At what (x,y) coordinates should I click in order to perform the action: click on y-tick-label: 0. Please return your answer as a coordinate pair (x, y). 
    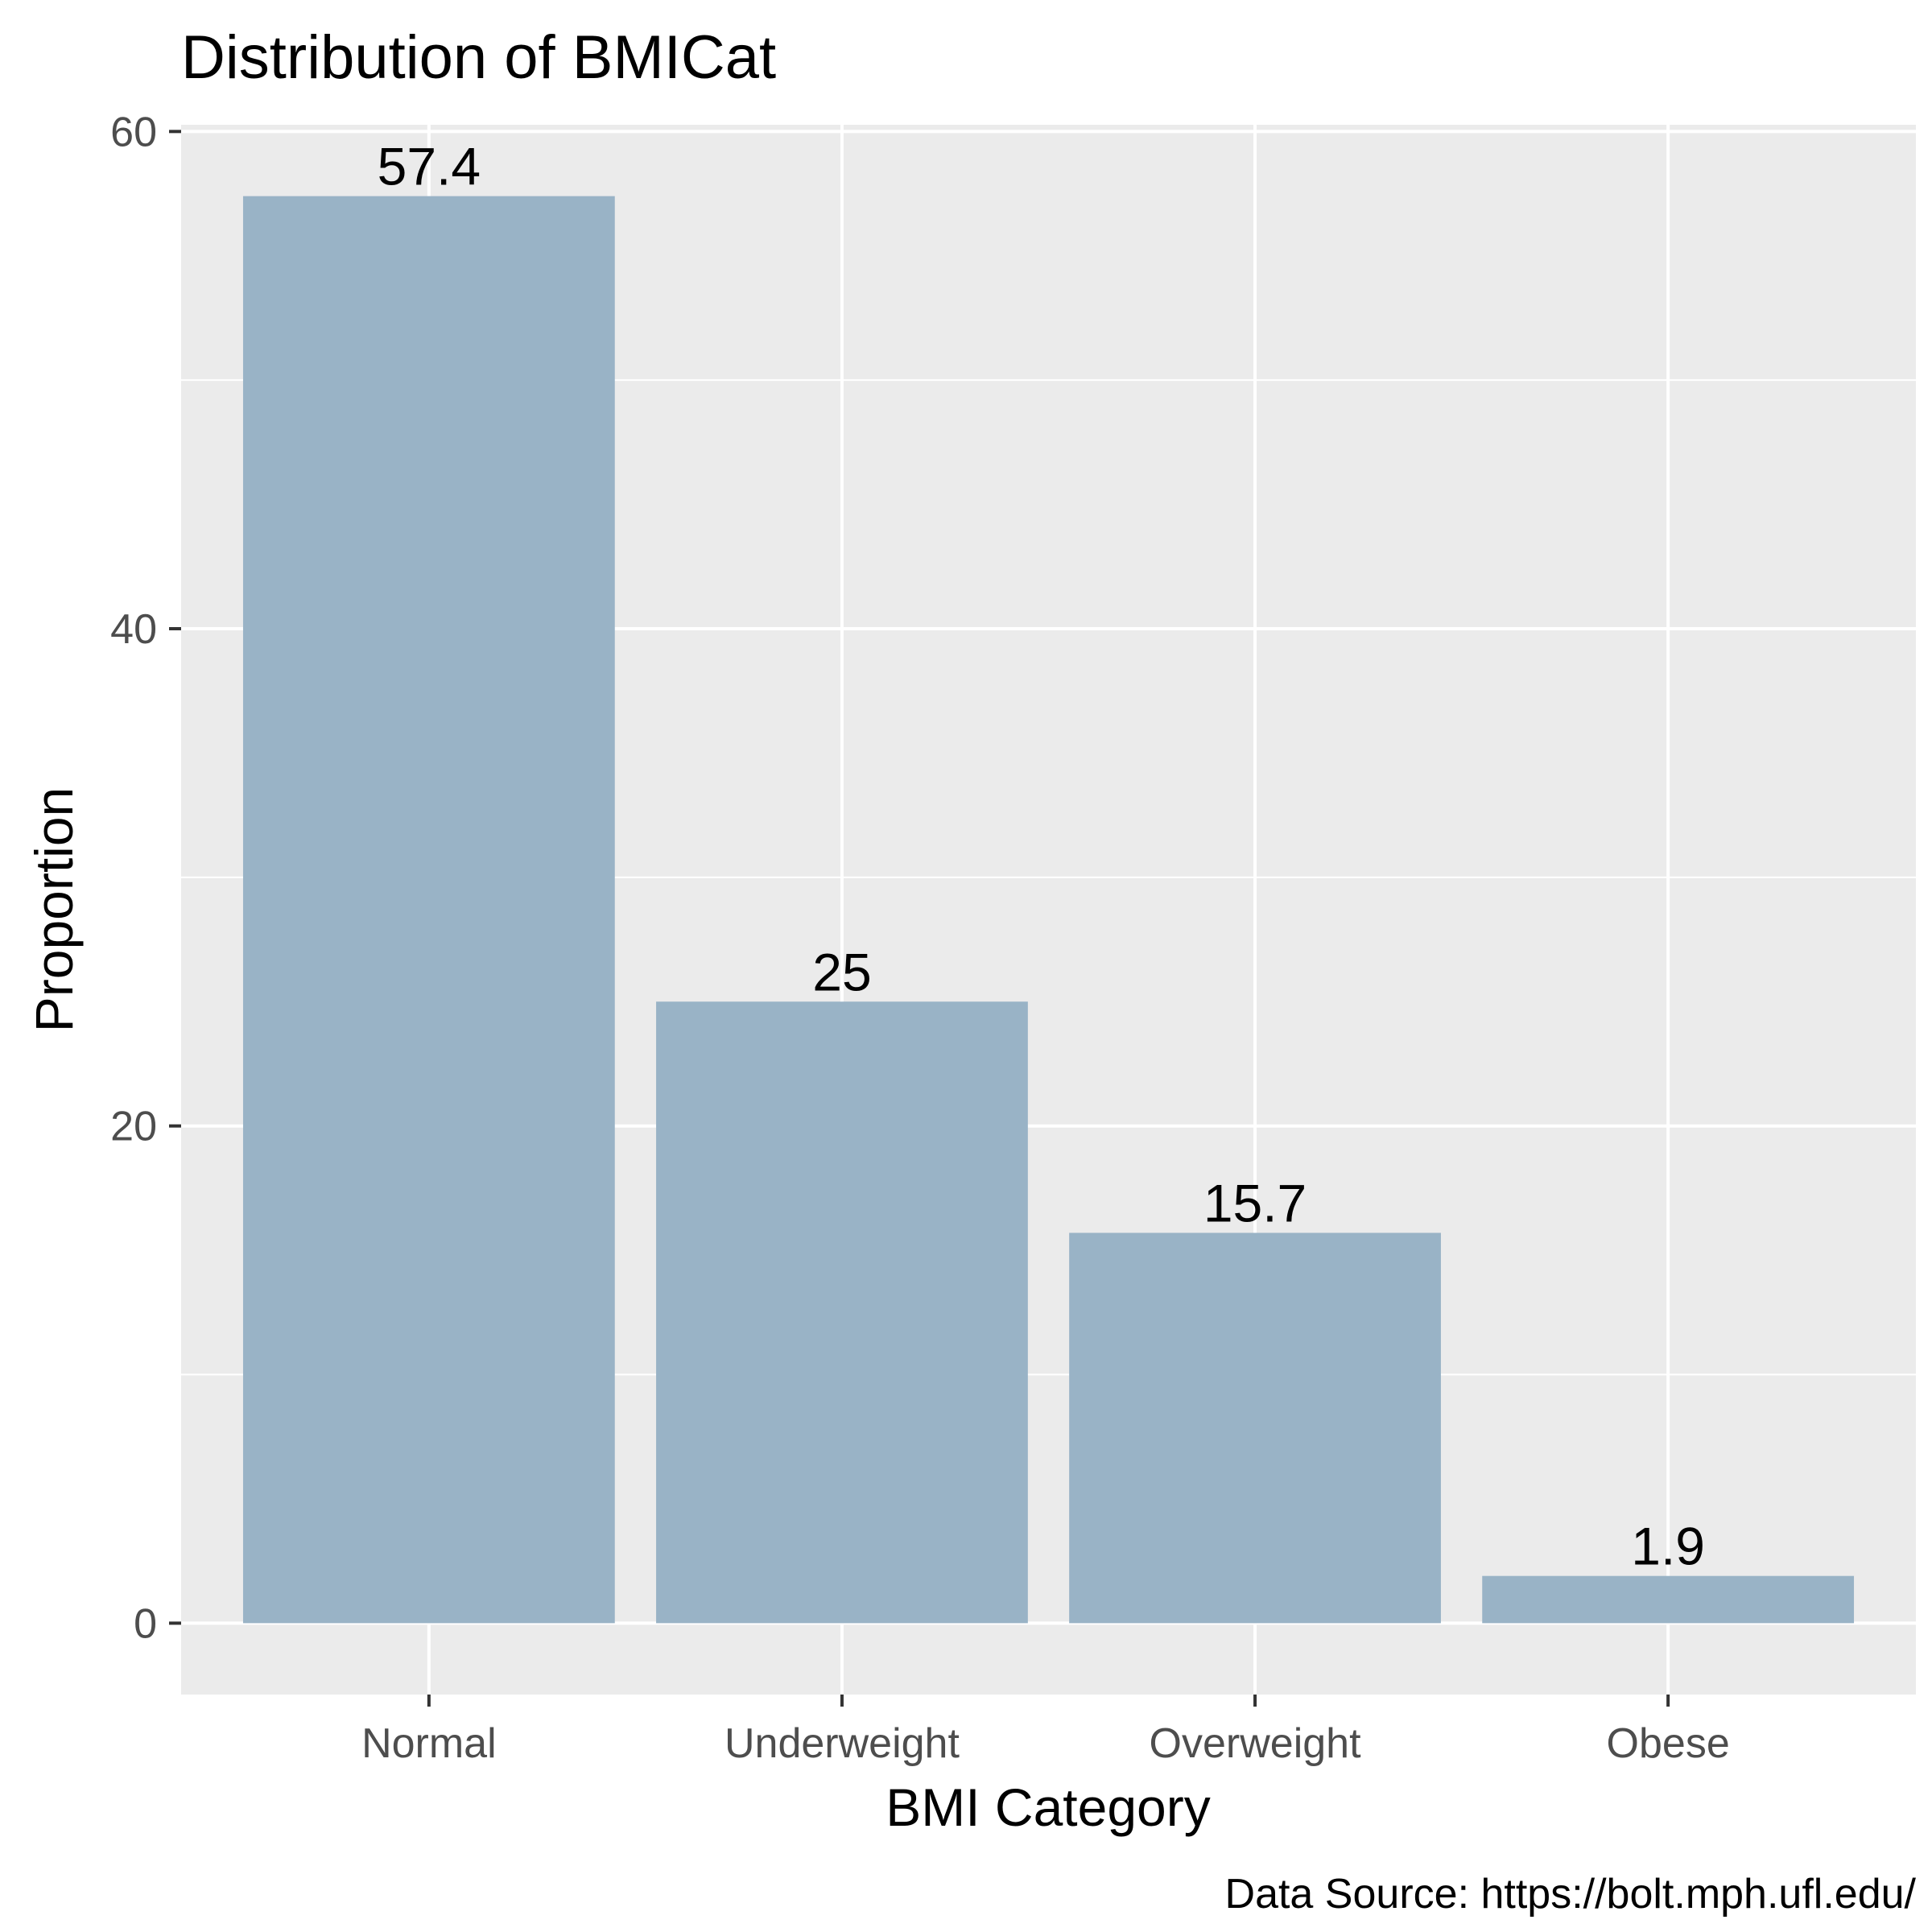
    Looking at the image, I should click on (145, 1623).